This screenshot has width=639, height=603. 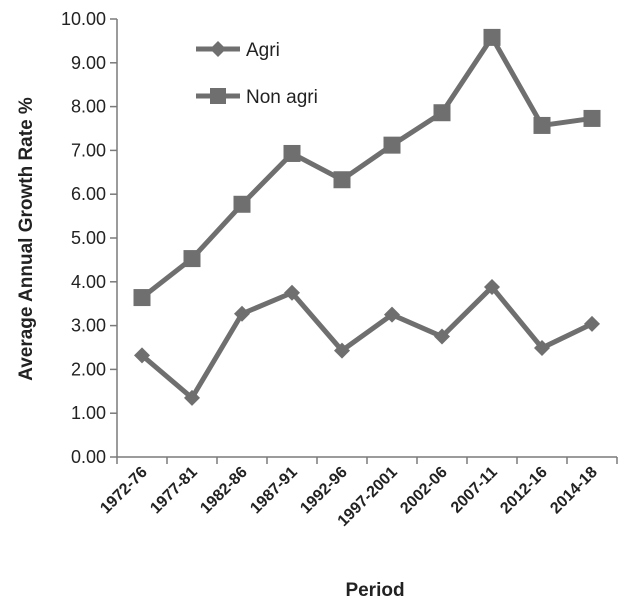 What do you see at coordinates (88, 107) in the screenshot?
I see `y-tick-label: 8.00` at bounding box center [88, 107].